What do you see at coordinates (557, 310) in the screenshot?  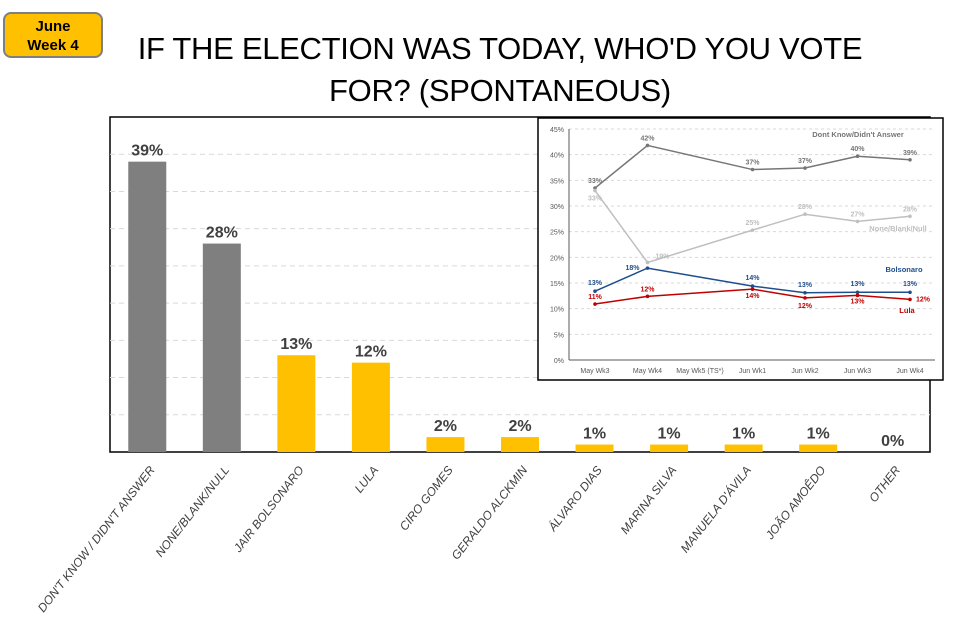 I see `inset-ytick: 10%` at bounding box center [557, 310].